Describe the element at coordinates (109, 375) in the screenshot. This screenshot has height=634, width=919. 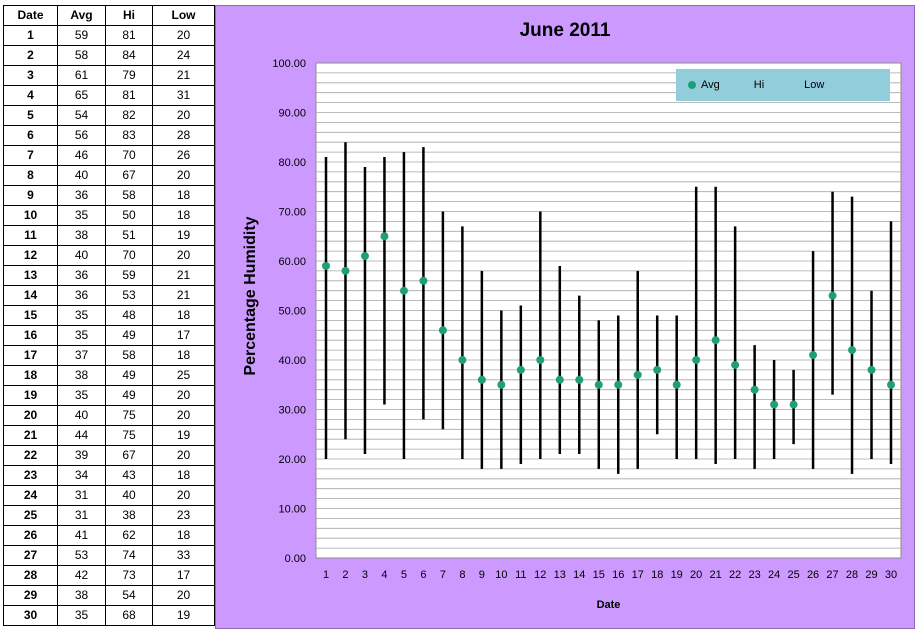
I see `table-row: 18 38 49 25` at that location.